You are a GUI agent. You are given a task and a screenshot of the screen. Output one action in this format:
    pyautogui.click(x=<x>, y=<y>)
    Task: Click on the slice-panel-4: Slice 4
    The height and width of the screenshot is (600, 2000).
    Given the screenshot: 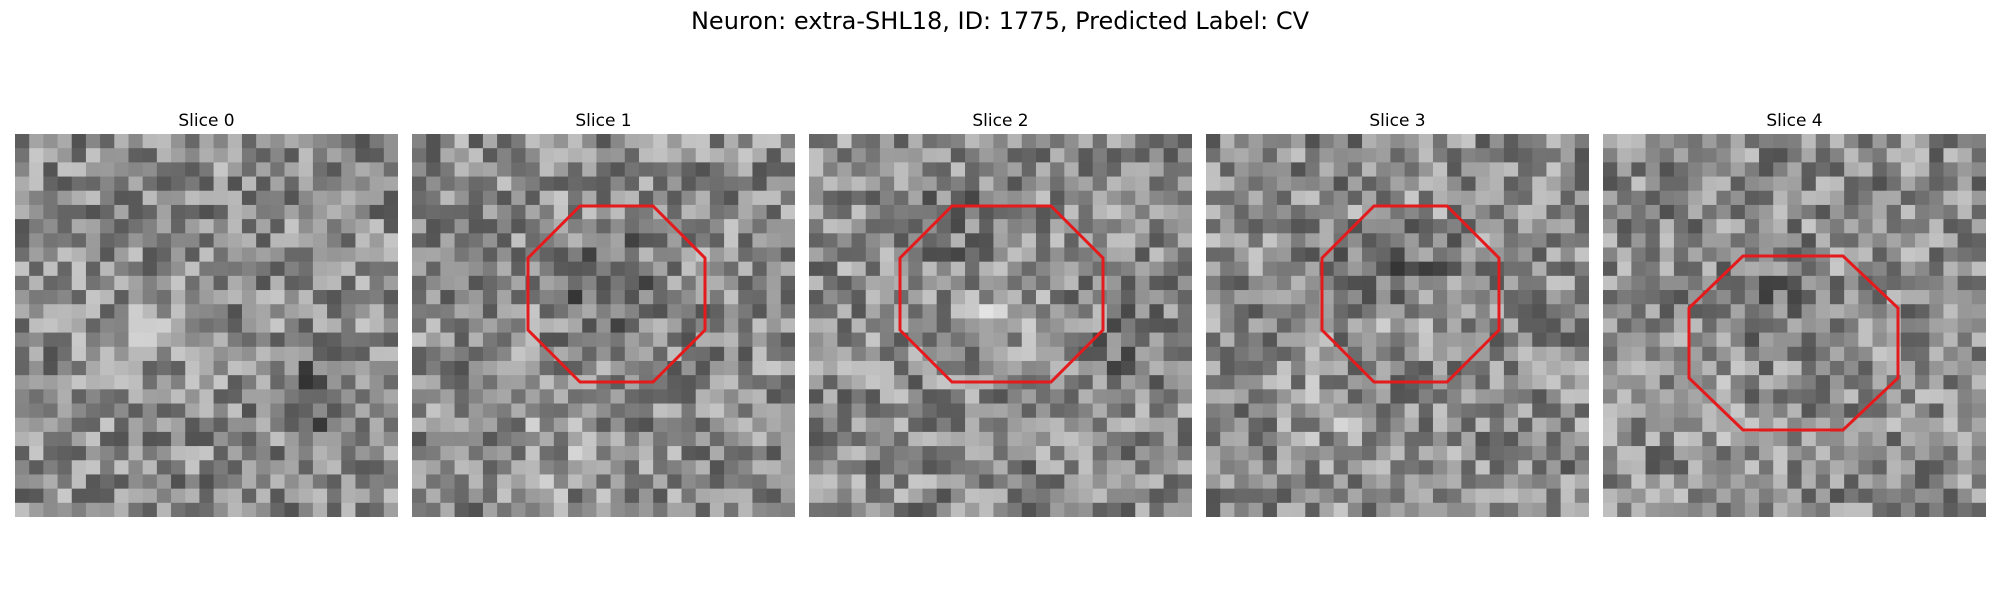 What is the action you would take?
    pyautogui.click(x=1794, y=313)
    